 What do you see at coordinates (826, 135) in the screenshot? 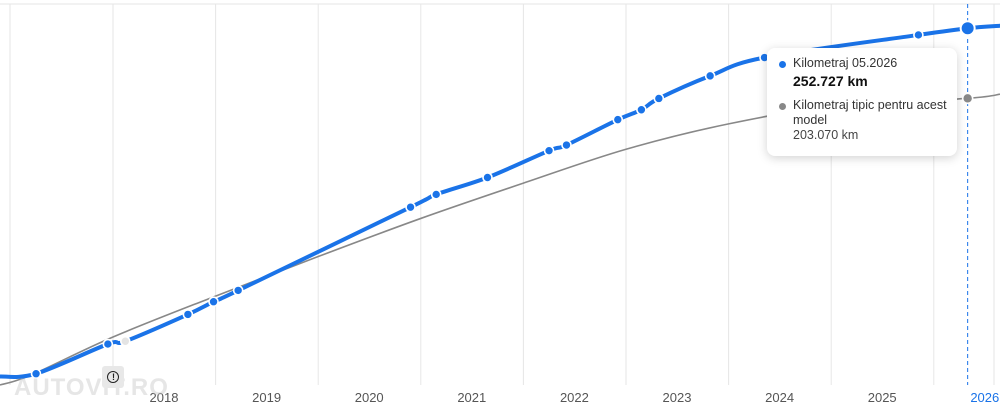
I see `tooltip-secondary-value: 203.070 km` at bounding box center [826, 135].